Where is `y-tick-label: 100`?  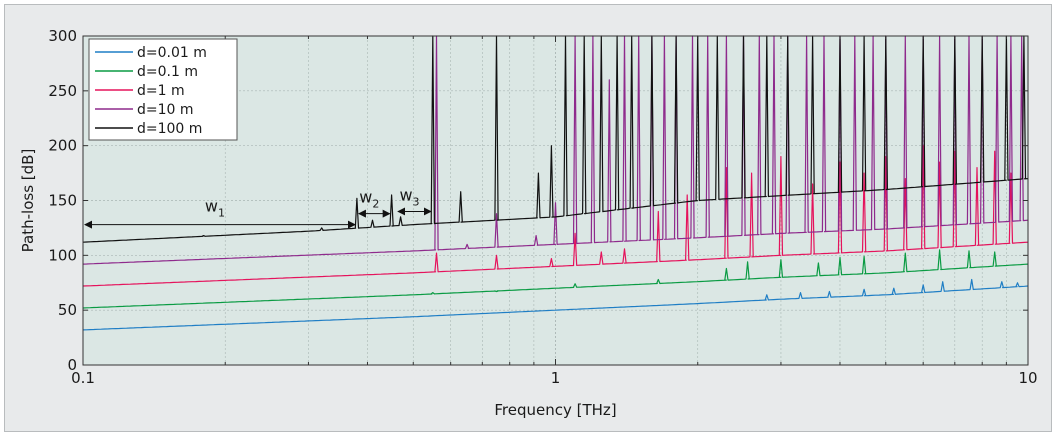
y-tick-label: 100 is located at coordinates (62, 255).